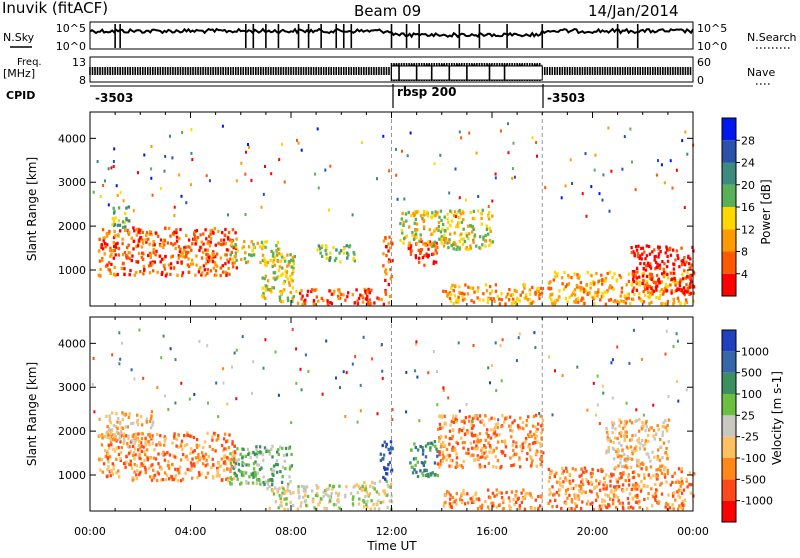 This screenshot has height=558, width=800. I want to click on colorbar-tick-label: 1000, so click(755, 351).